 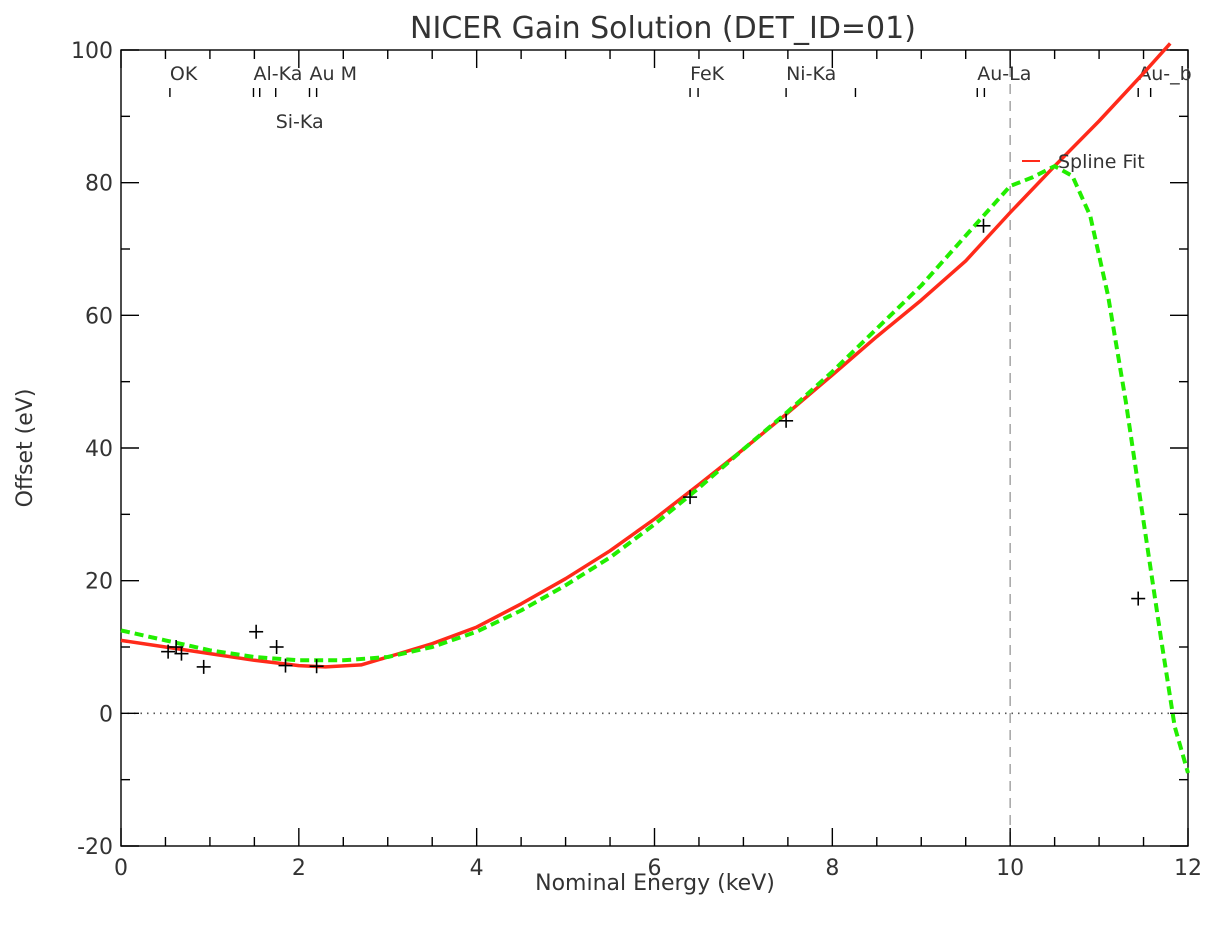 I want to click on x-tick-label: 10, so click(x=1010, y=868).